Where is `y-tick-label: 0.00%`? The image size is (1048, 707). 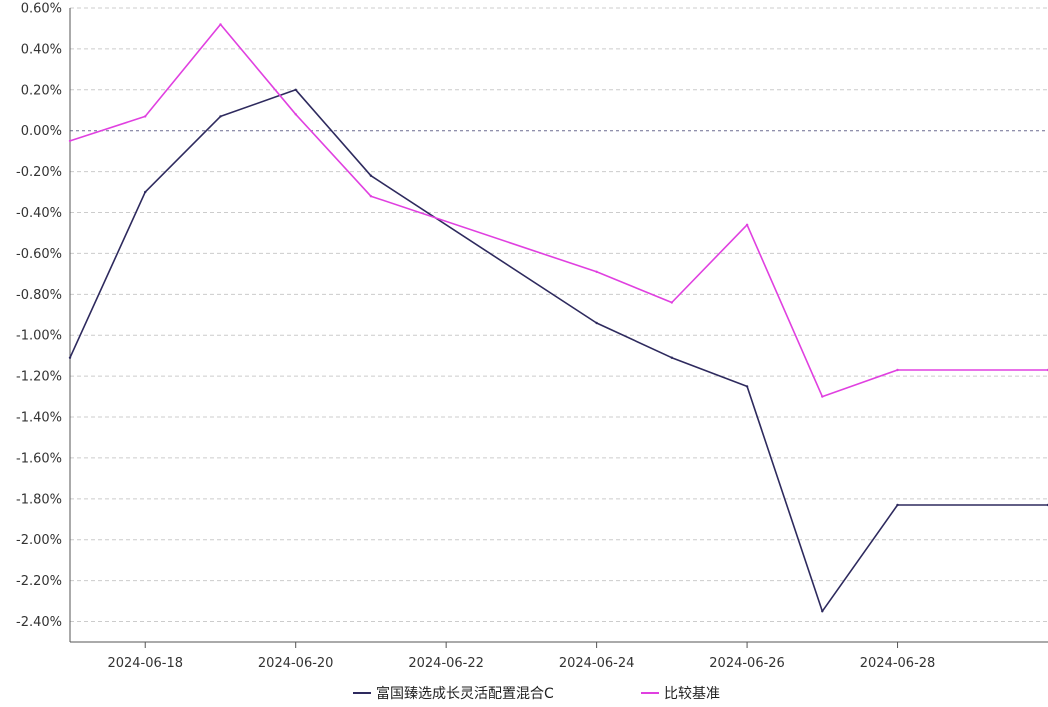
y-tick-label: 0.00% is located at coordinates (41, 131).